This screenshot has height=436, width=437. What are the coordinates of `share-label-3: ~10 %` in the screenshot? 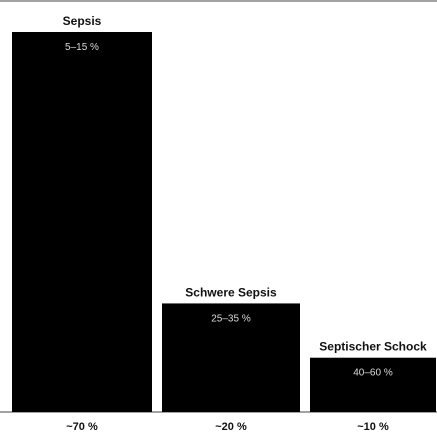 It's located at (373, 427).